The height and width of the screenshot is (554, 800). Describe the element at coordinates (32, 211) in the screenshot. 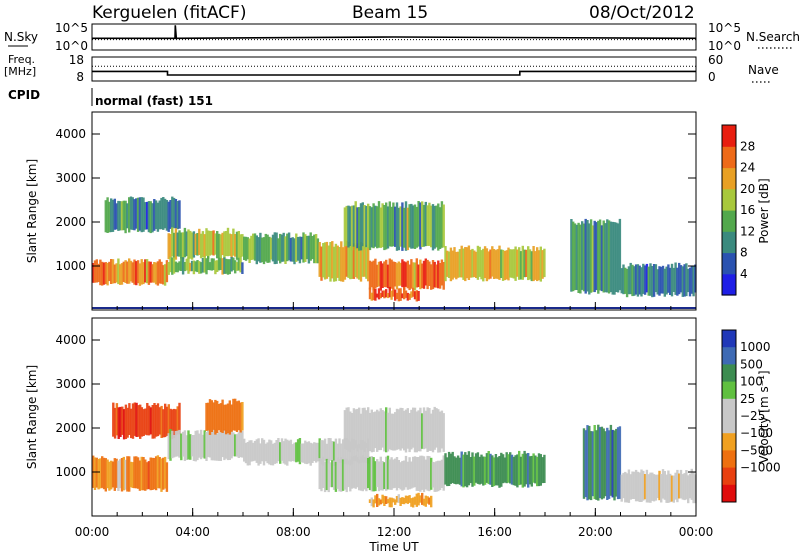

I see `power-ylabel: Slant Range [km]` at that location.